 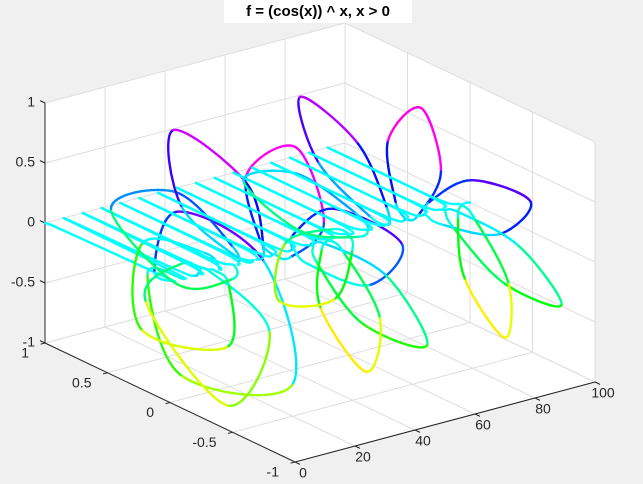 I want to click on x-tick-label: 80, so click(x=543, y=409).